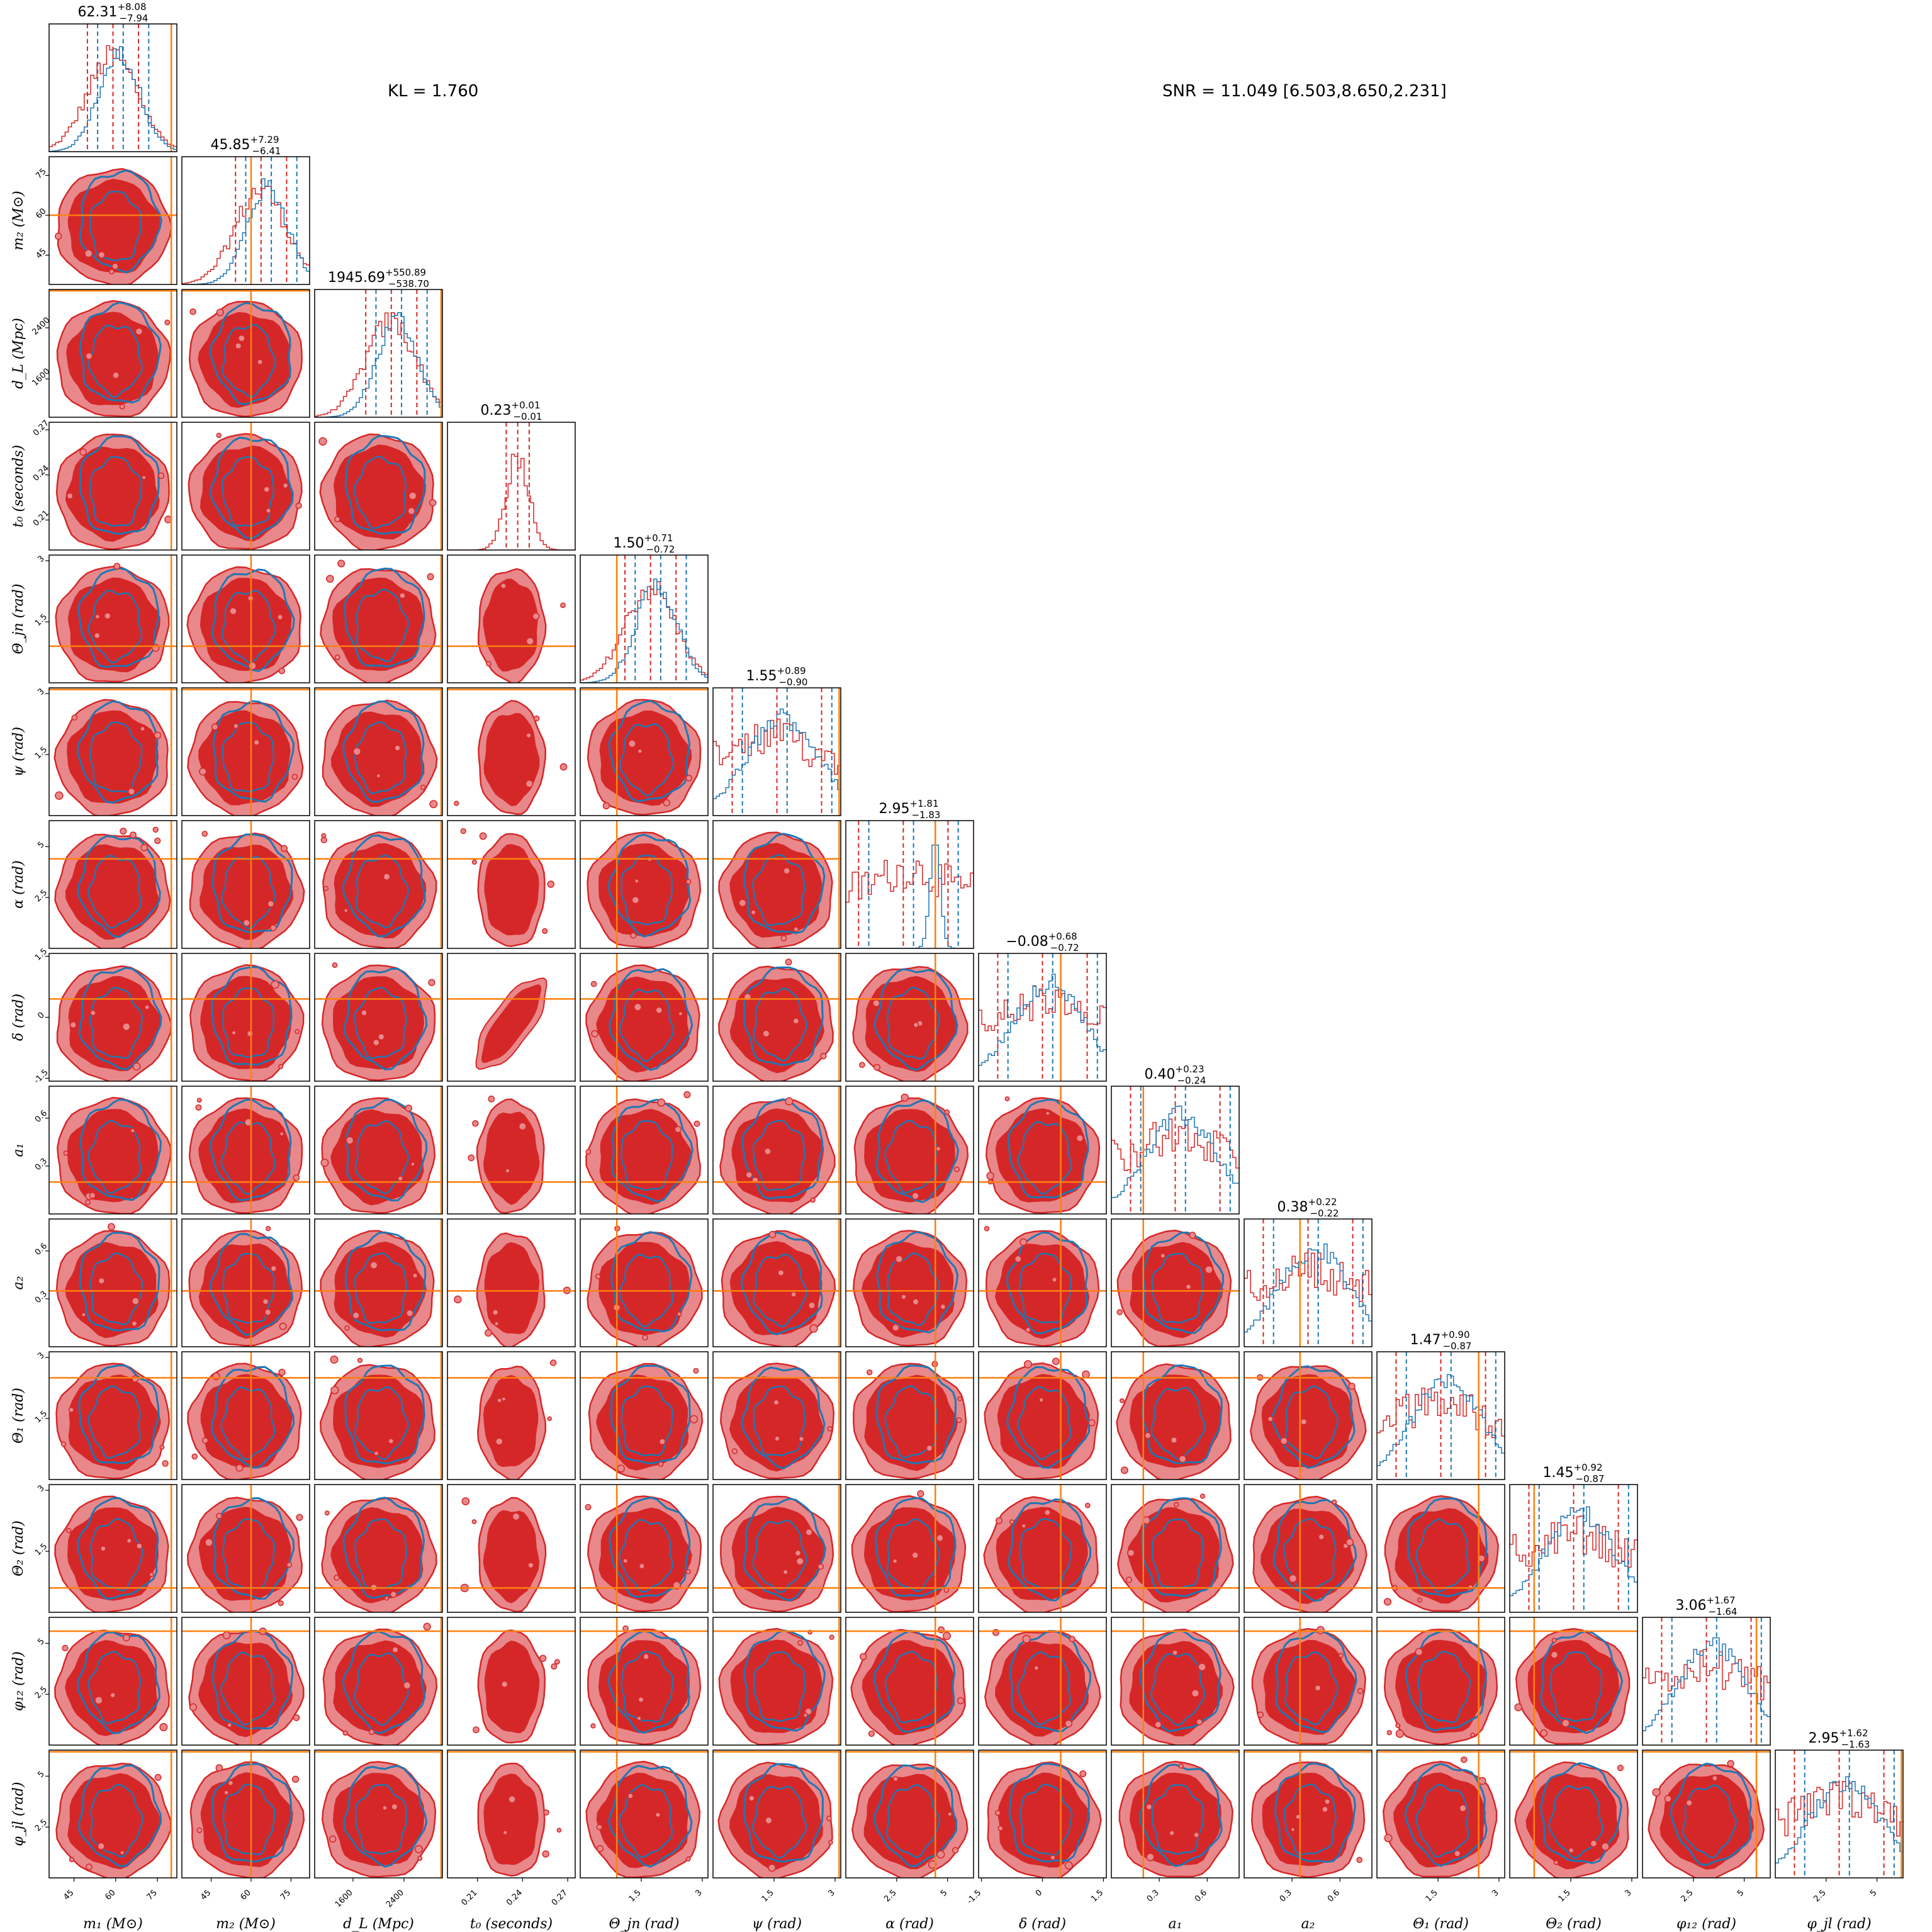 The width and height of the screenshot is (1932, 1932). I want to click on ytick-3-1: 0.24, so click(41, 473).